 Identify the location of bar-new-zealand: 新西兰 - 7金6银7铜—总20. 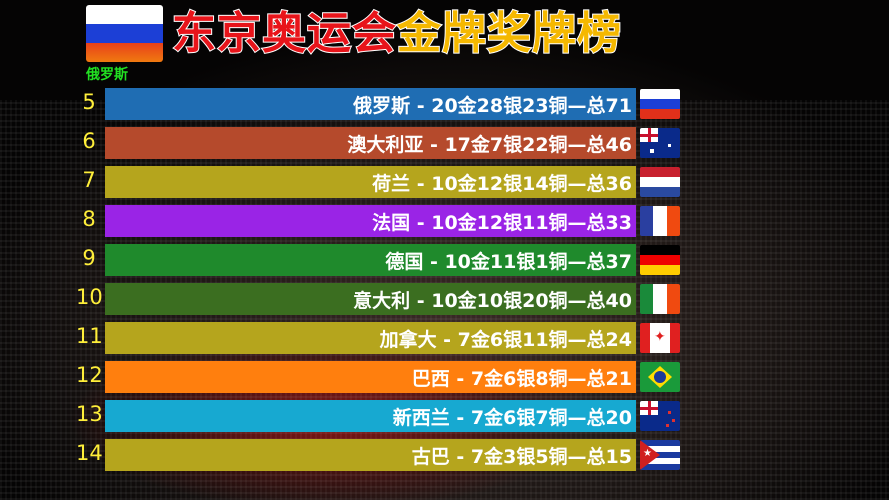
(370, 416).